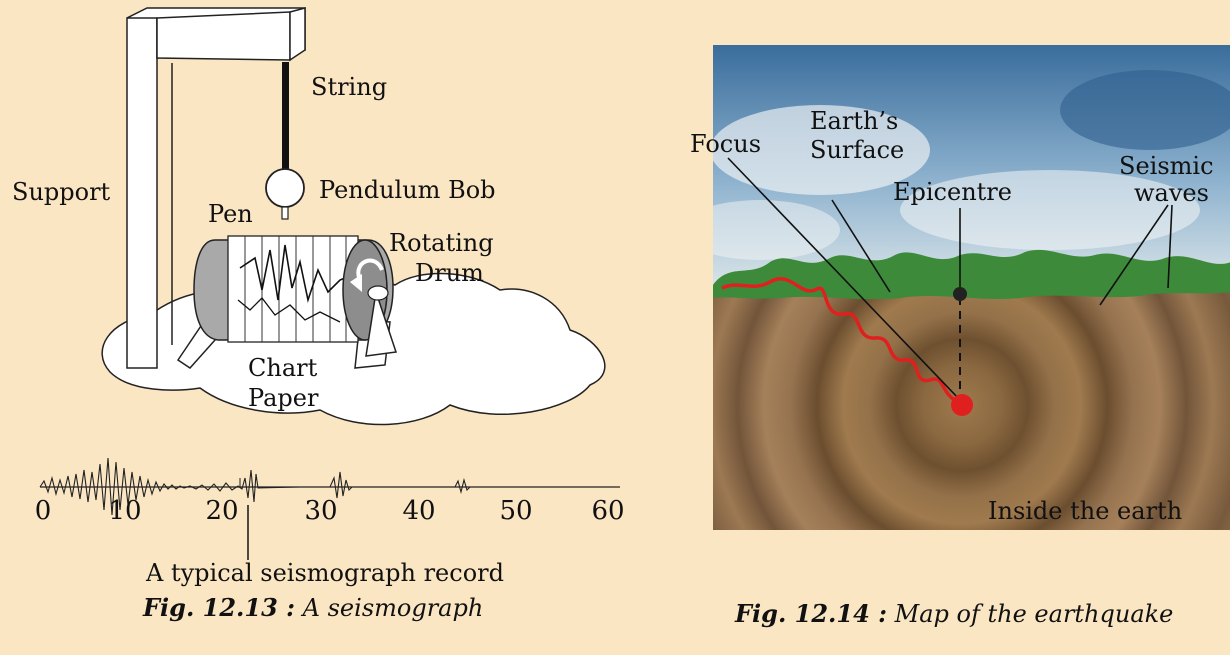 The height and width of the screenshot is (655, 1230). I want to click on record-tick-20: 20, so click(222, 511).